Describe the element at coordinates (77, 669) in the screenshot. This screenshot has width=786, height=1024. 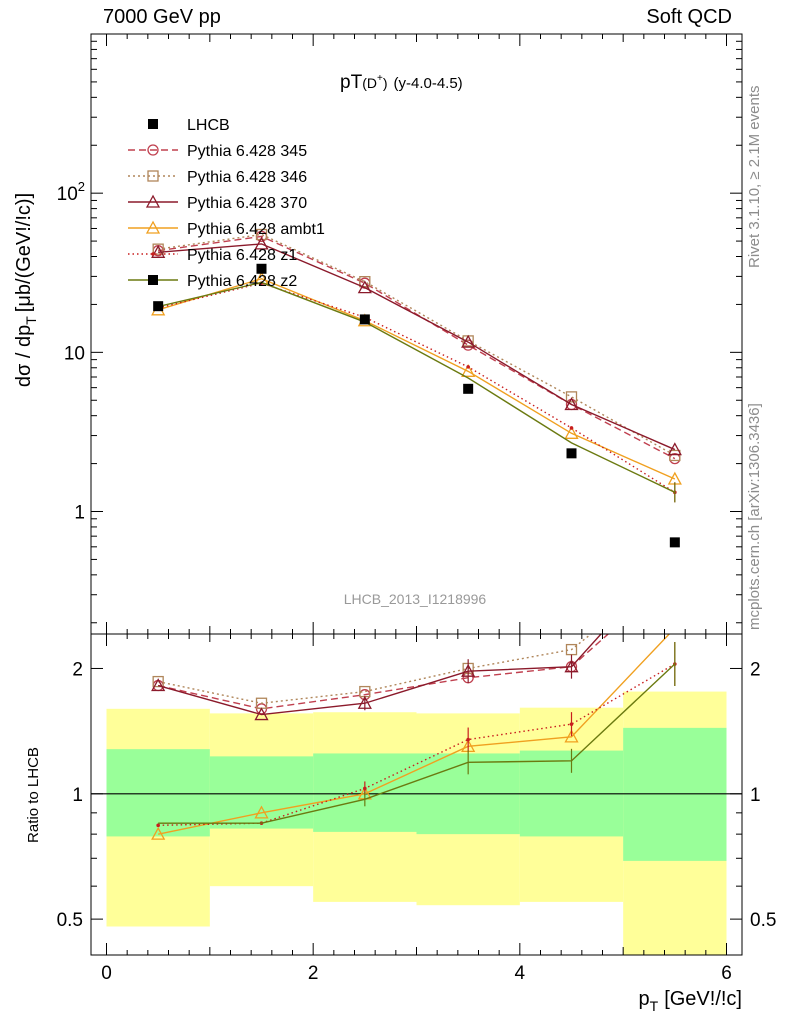
I see `ratio-y-tick-label: 2` at that location.